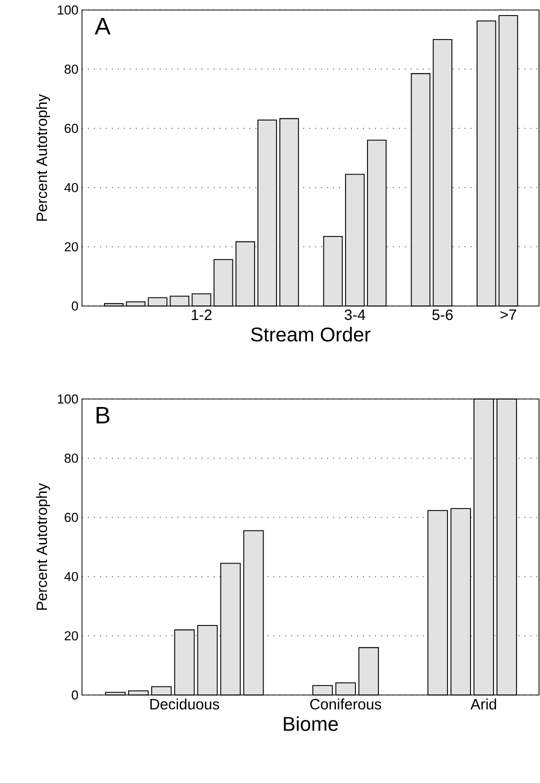 This screenshot has width=540, height=783. What do you see at coordinates (355, 315) in the screenshot?
I see `x-tick-label: 3-4` at bounding box center [355, 315].